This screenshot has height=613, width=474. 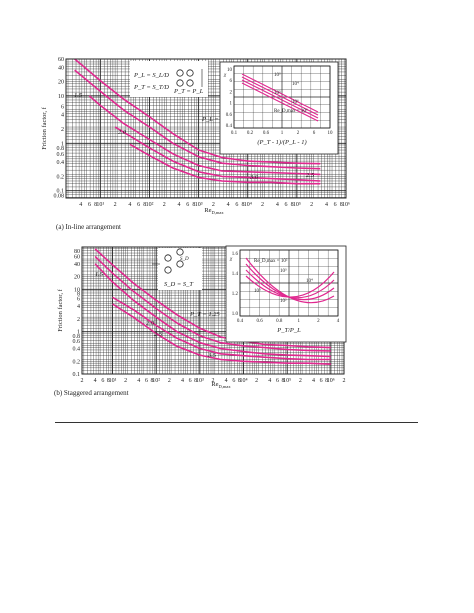 I want to click on series-line-1.5, so click(x=197, y=119).